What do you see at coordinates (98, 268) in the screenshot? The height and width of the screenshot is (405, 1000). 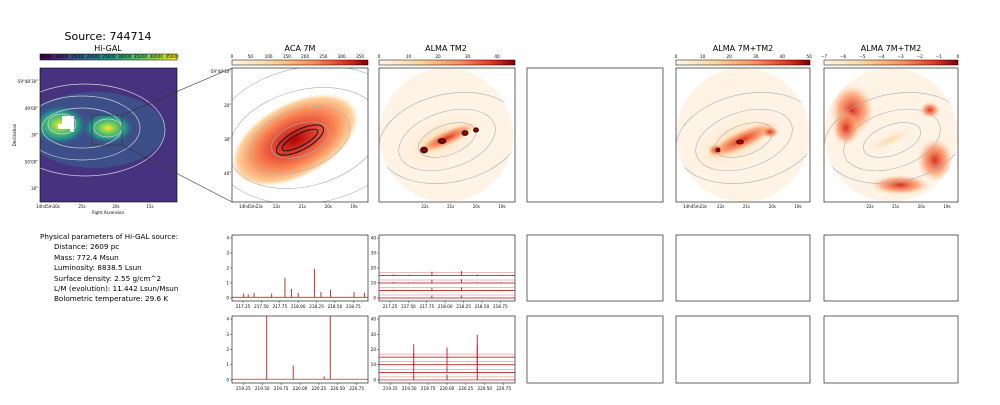 I see `param-luminosity: Luminosity: 8838.5 Lsun` at bounding box center [98, 268].